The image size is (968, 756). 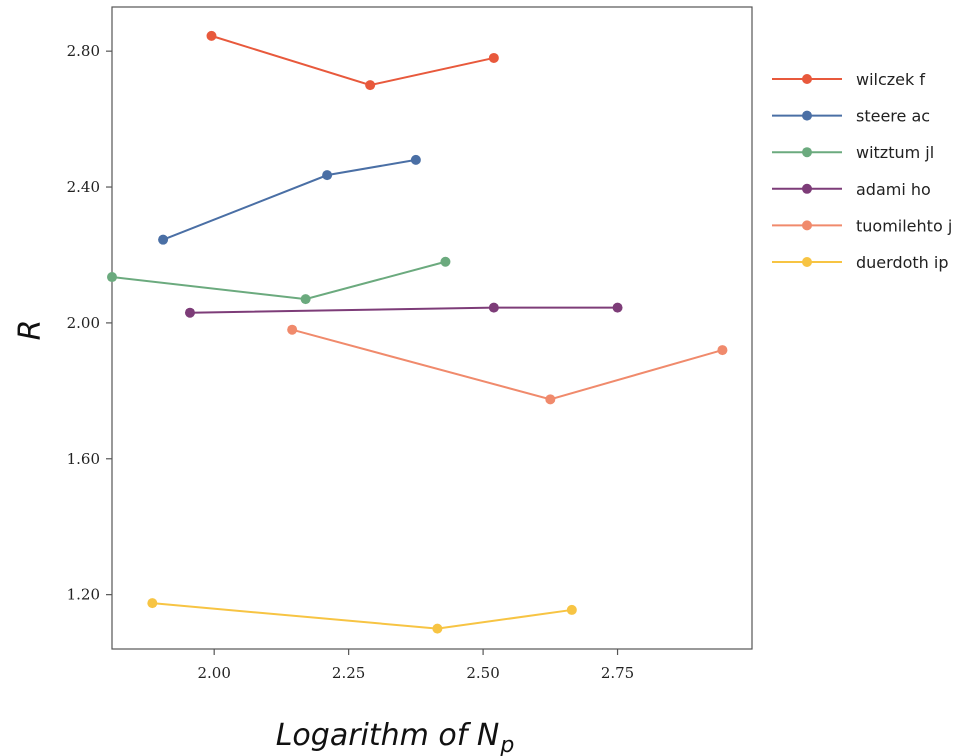 I want to click on x-axis: 2.00 2.25 2.50 2.75, so click(x=415, y=665).